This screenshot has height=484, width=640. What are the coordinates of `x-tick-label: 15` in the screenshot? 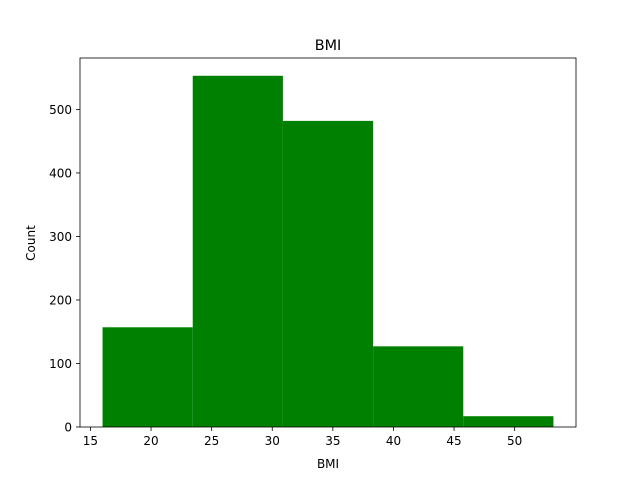 It's located at (90, 441).